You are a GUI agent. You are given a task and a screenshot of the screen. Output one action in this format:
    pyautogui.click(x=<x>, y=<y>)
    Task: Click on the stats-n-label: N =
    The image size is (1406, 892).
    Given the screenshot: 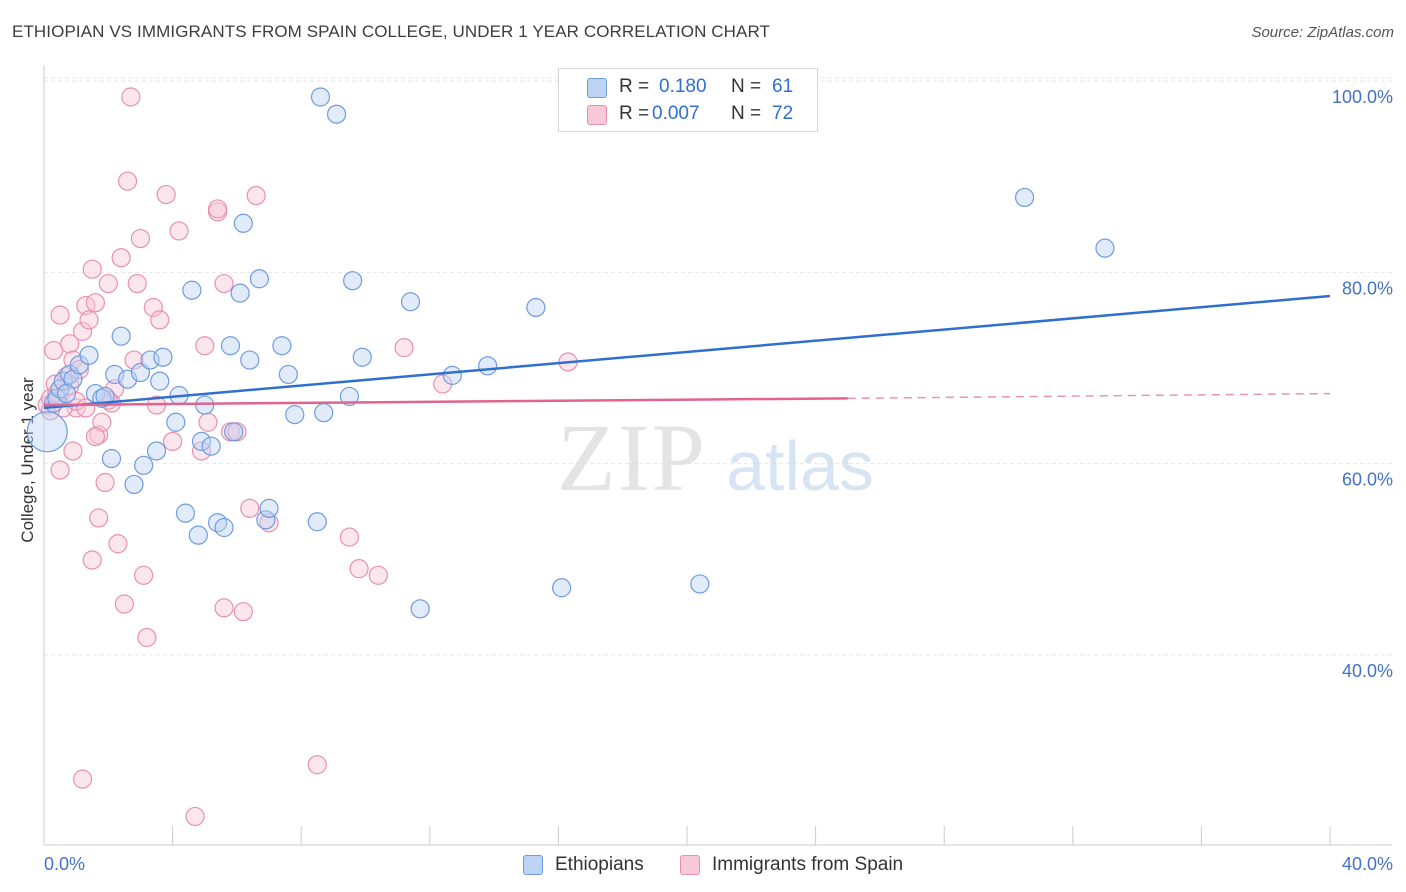 What is the action you would take?
    pyautogui.click(x=746, y=113)
    